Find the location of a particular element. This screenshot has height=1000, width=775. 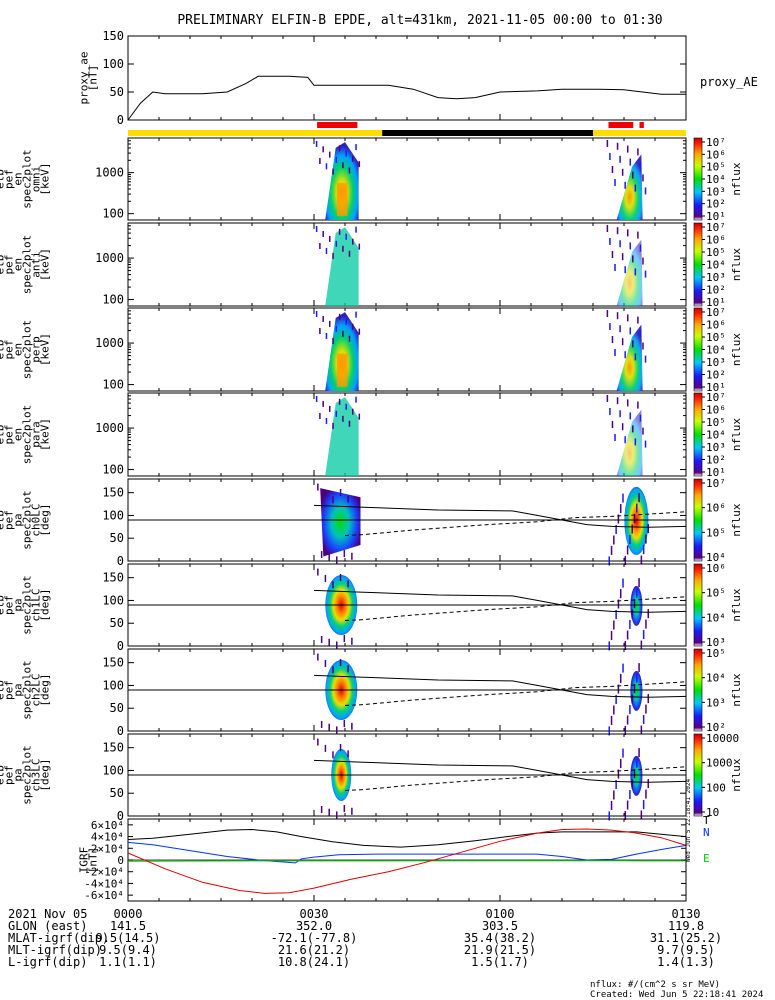

ephemeris-value: 0100 is located at coordinates (500, 914).